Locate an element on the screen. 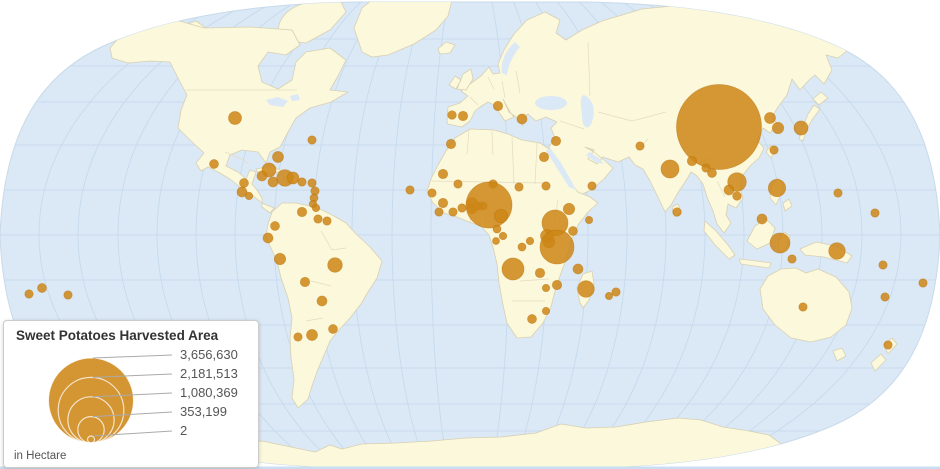 The height and width of the screenshot is (469, 940). legend-value-label: 3,656,630 is located at coordinates (209, 354).